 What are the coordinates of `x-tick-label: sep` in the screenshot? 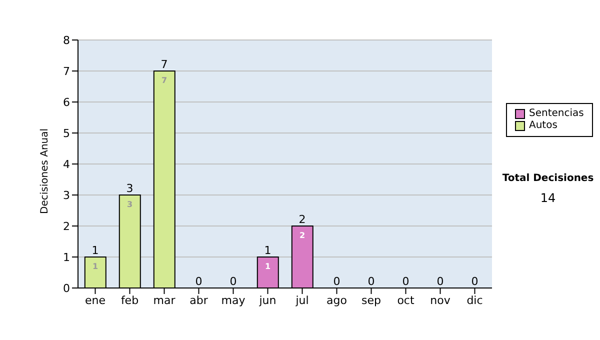 It's located at (372, 300).